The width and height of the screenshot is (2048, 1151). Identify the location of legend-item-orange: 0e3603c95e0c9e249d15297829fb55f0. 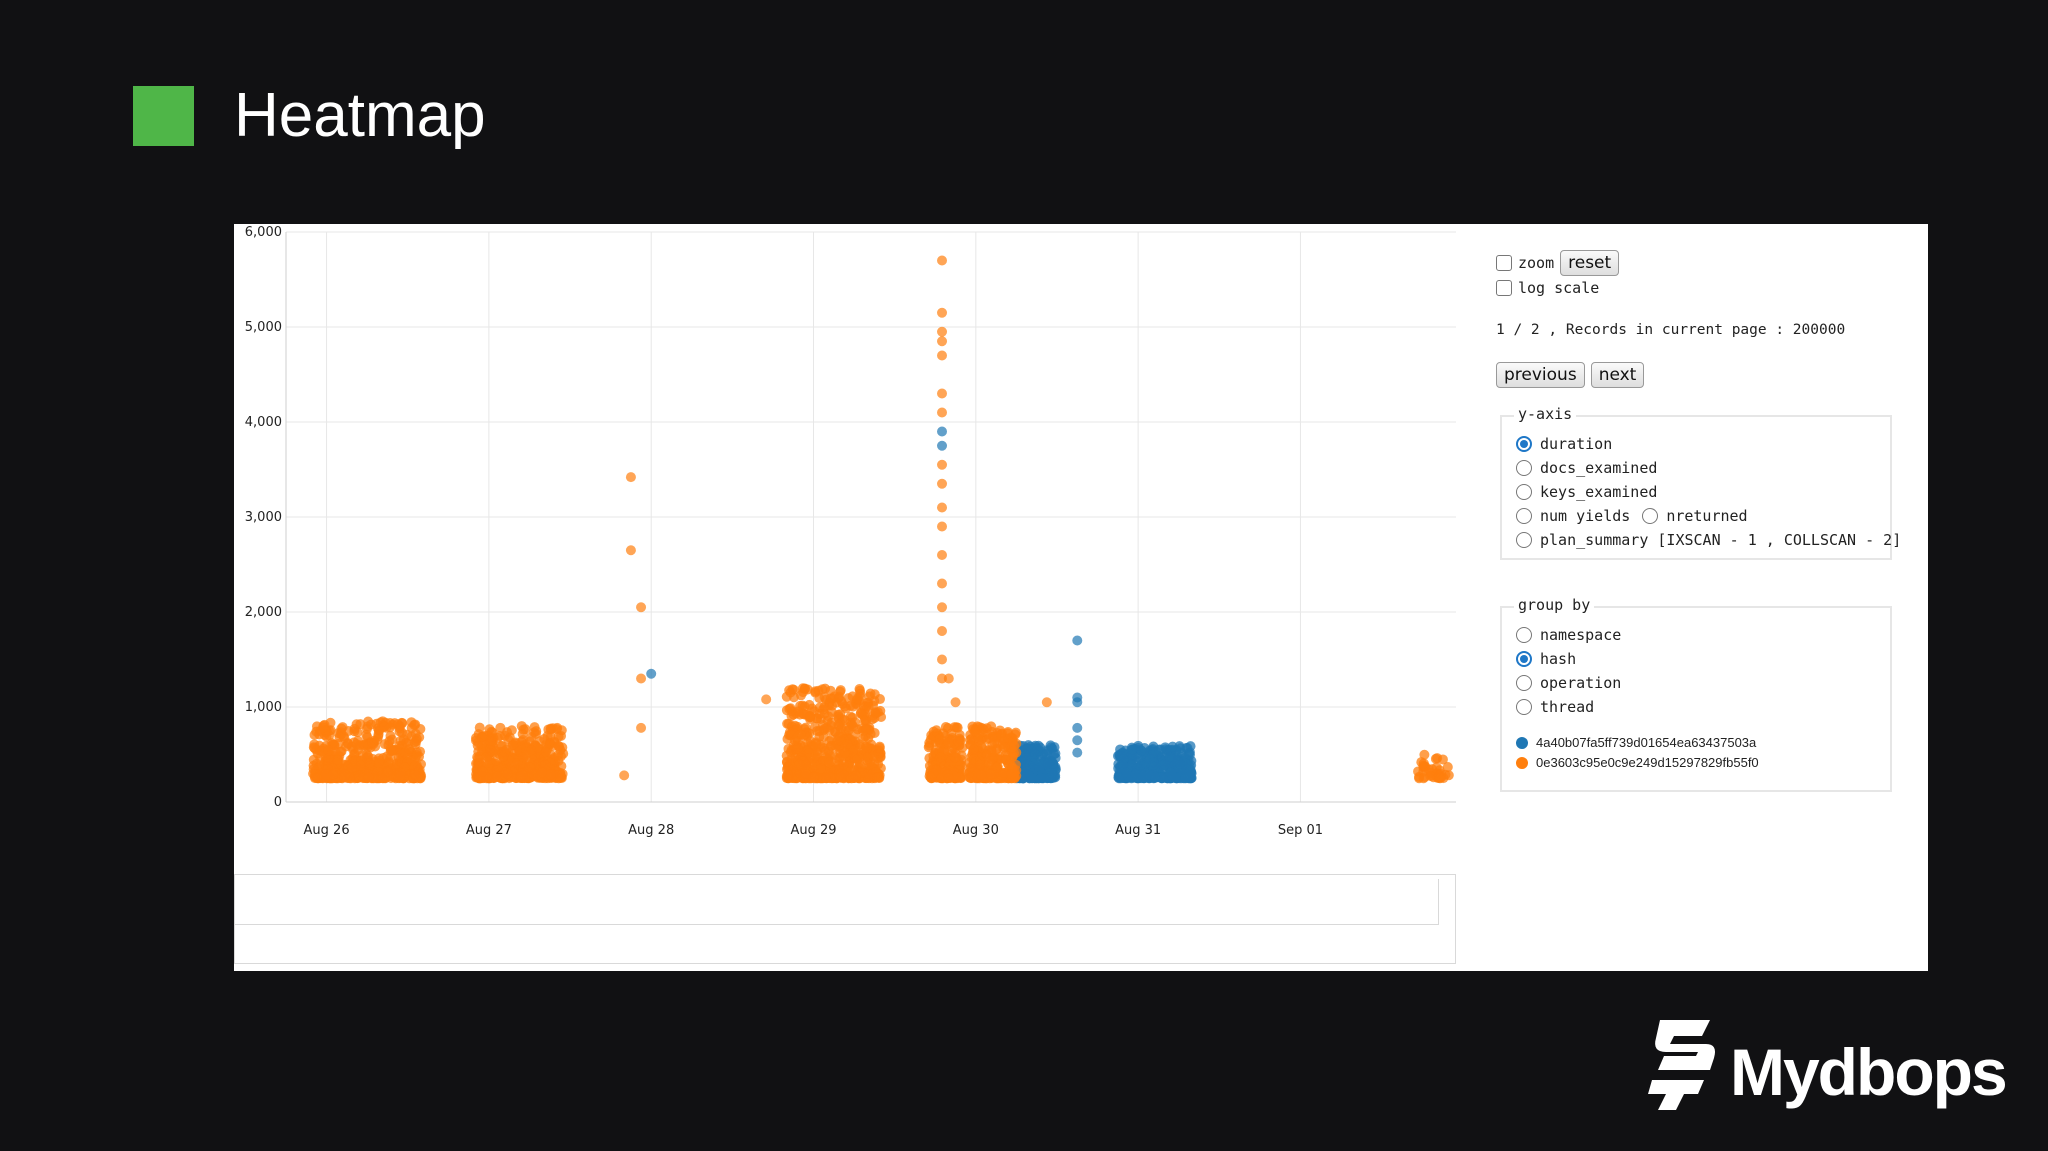
(1637, 762).